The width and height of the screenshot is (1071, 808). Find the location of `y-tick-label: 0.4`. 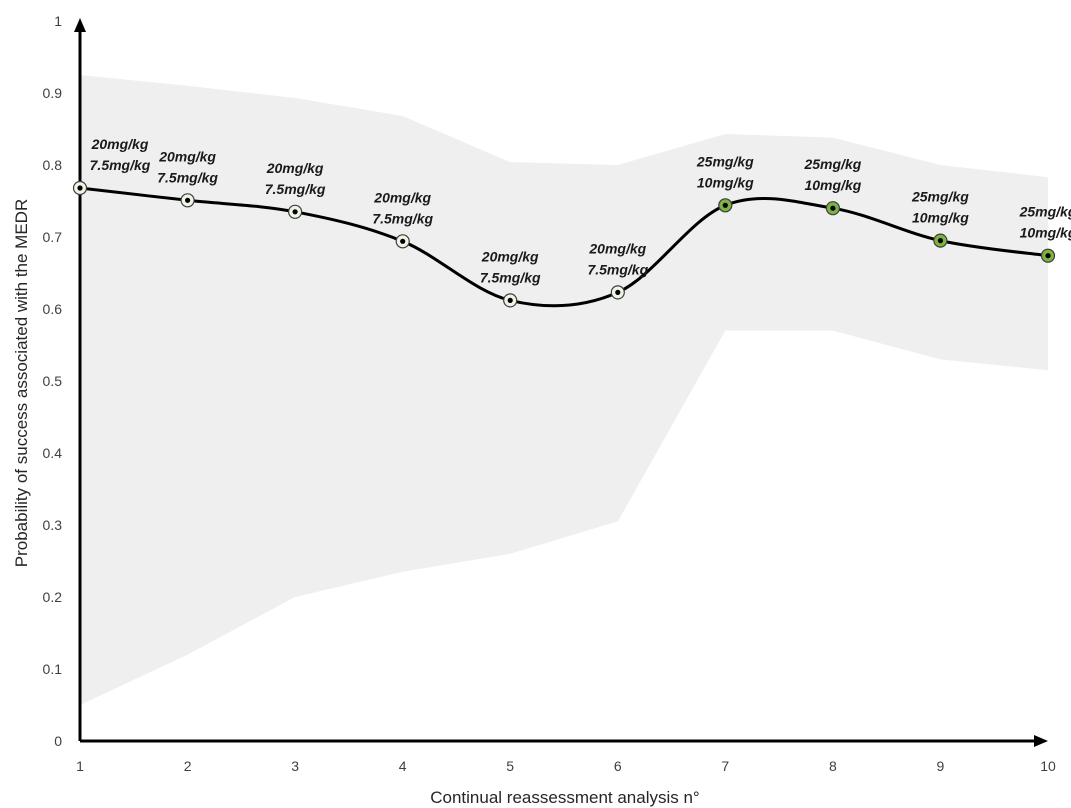

y-tick-label: 0.4 is located at coordinates (53, 453).